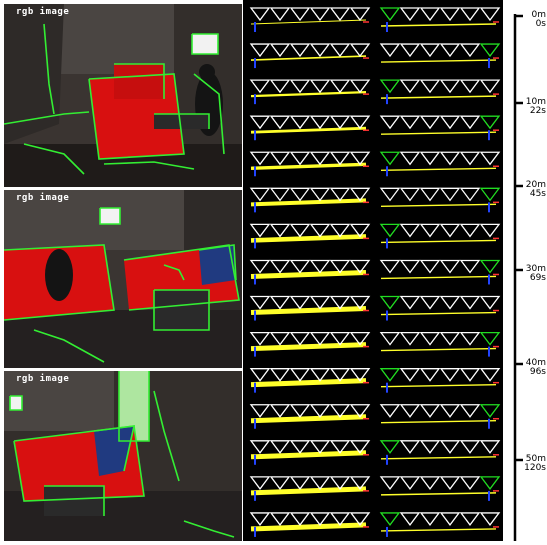 This screenshot has height=545, width=547. What do you see at coordinates (535, 459) in the screenshot?
I see `tick-distance-label: 50m` at bounding box center [535, 459].